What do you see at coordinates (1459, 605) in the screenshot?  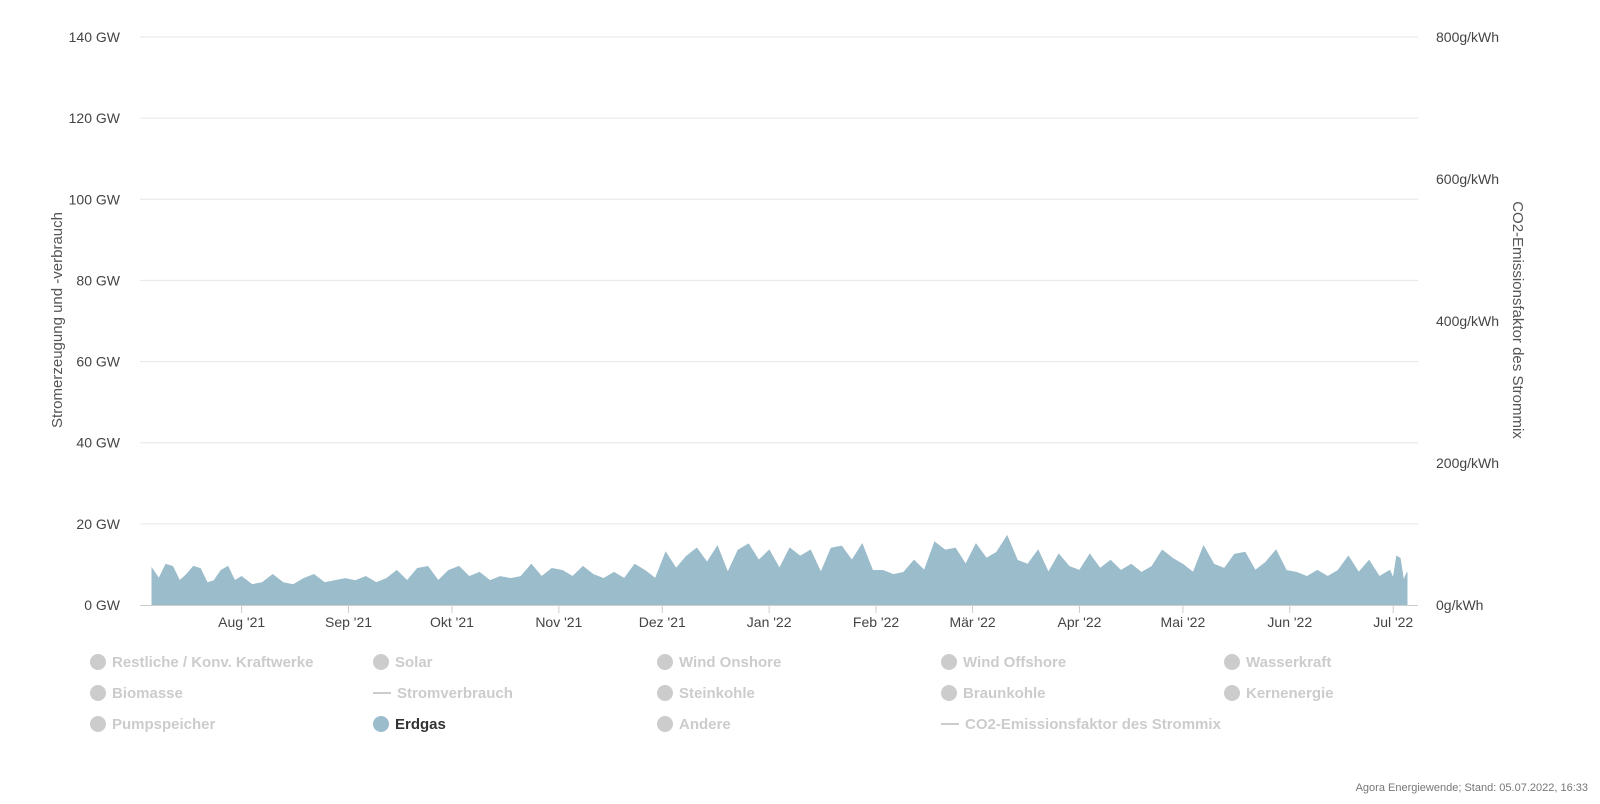 I see `right-tick-label: 0g/kWh` at bounding box center [1459, 605].